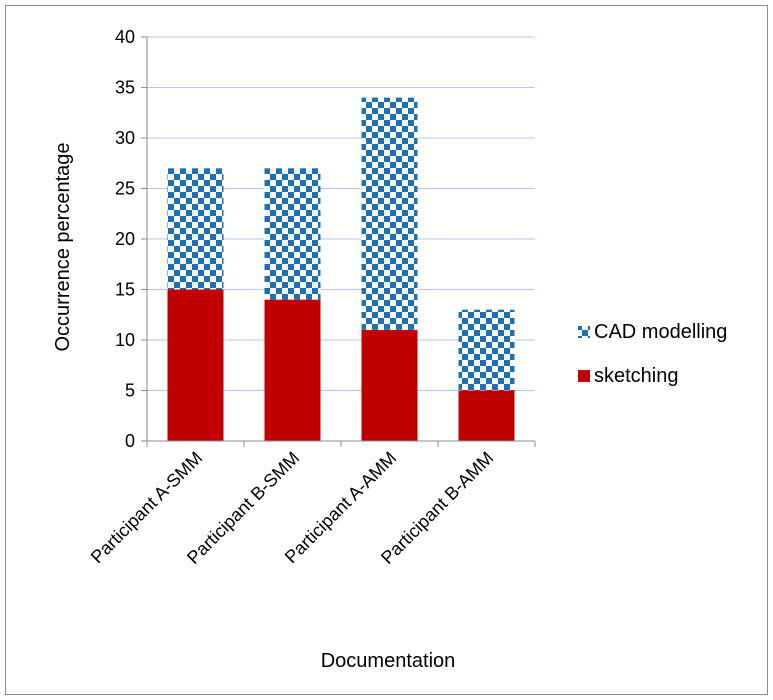 Image resolution: width=773 pixels, height=700 pixels. I want to click on y-tick-label: 40, so click(125, 37).